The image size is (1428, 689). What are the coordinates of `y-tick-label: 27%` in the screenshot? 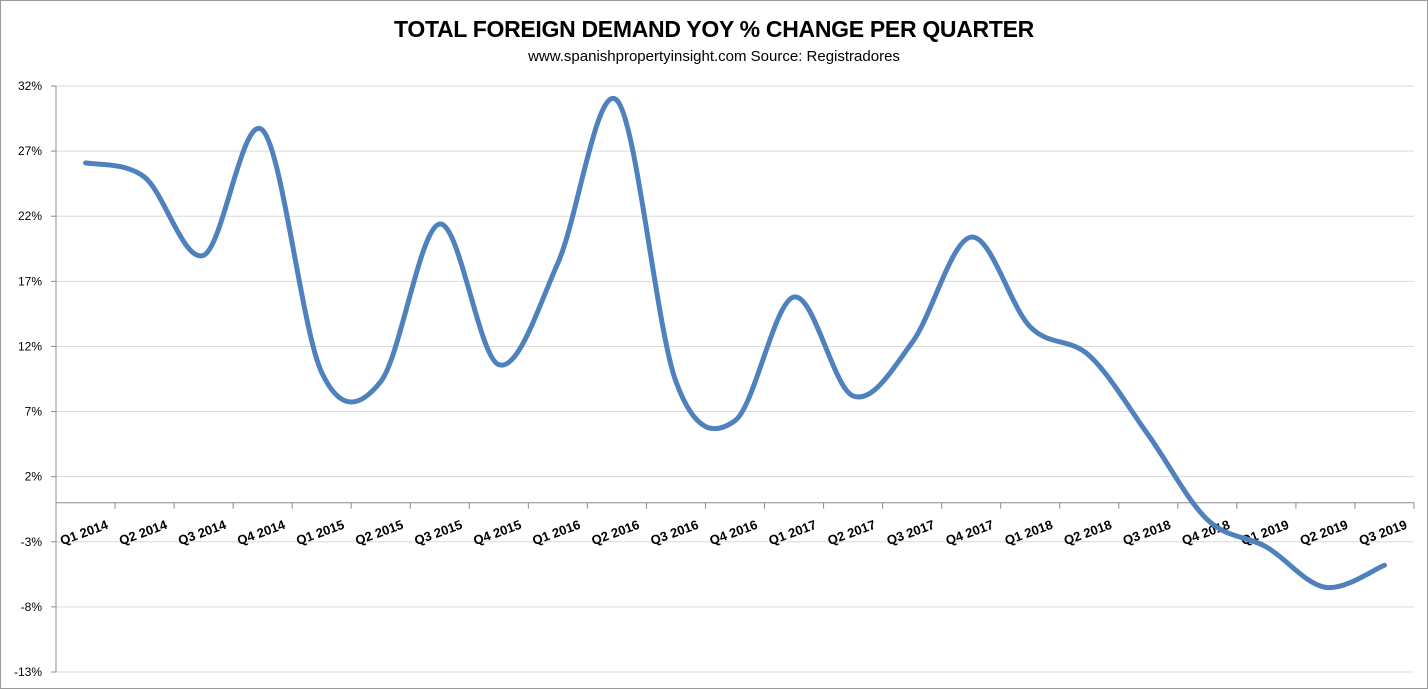 It's located at (30, 151).